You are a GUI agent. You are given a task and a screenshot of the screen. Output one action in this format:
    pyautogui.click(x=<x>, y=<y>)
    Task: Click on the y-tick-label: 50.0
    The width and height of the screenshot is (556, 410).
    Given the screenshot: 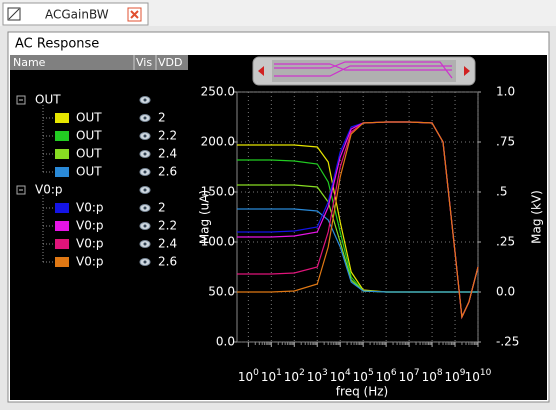 What is the action you would take?
    pyautogui.click(x=221, y=292)
    